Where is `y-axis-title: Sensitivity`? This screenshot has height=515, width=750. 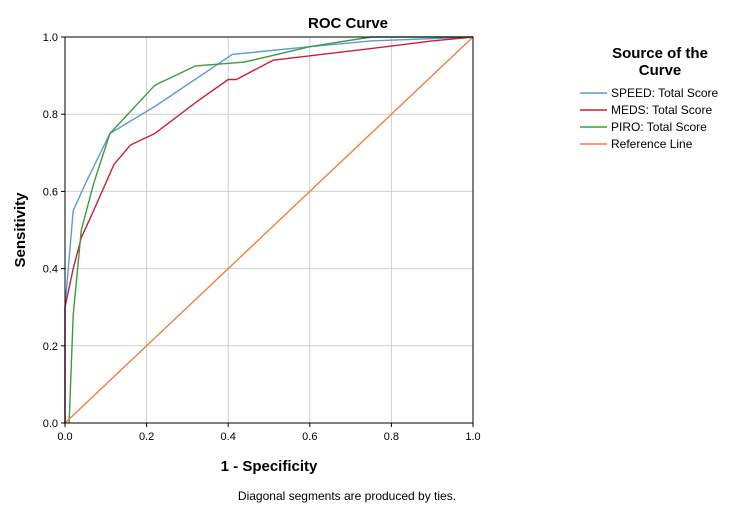
y-axis-title: Sensitivity is located at coordinates (20, 230).